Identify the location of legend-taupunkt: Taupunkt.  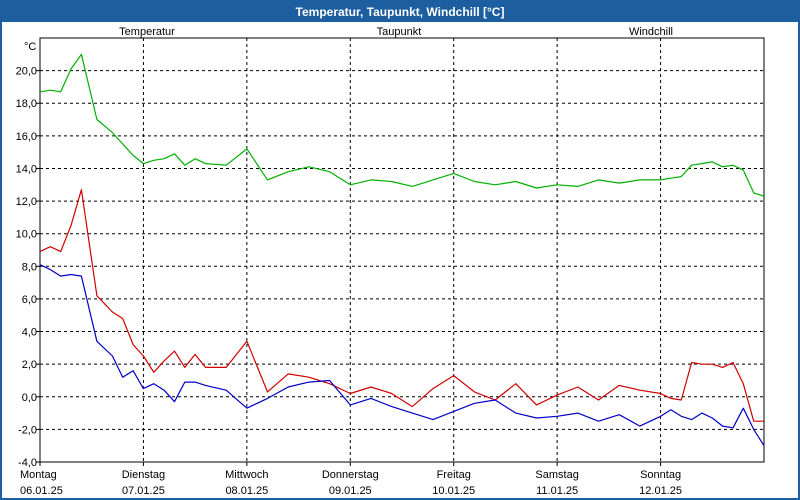
(399, 32).